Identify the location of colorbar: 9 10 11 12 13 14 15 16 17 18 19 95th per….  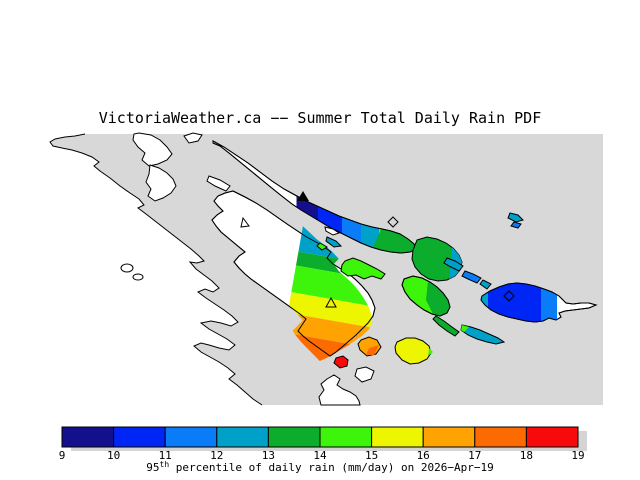
(323, 450).